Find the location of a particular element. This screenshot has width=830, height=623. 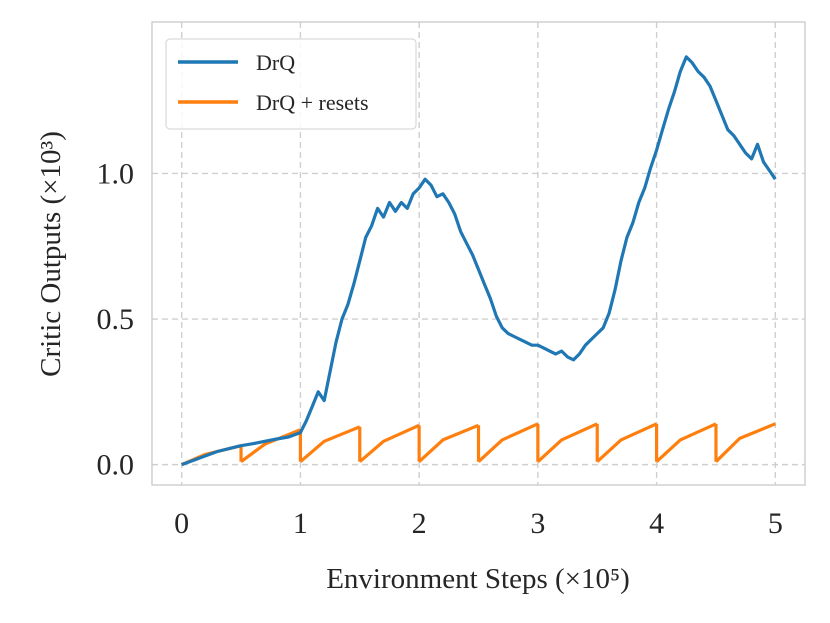

y-axis-label: Critic Outputs (×10³) is located at coordinates (51, 254).